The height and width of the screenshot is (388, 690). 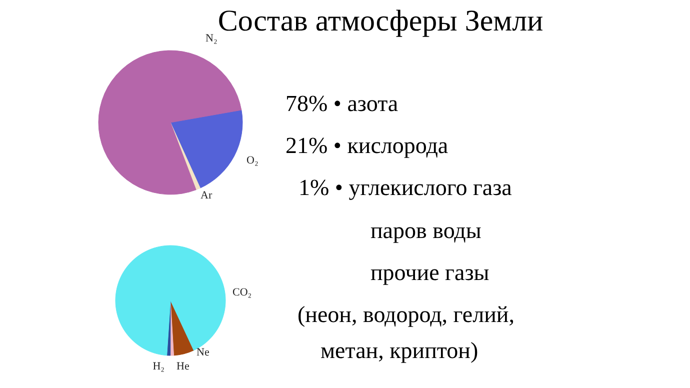 I want to click on slice-label: N₂, so click(x=212, y=38).